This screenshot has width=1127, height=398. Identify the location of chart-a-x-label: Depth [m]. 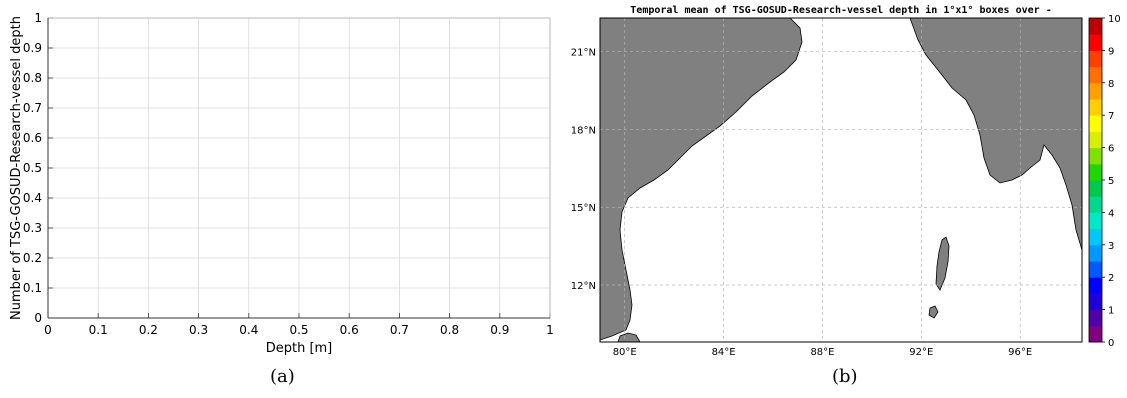
(299, 348).